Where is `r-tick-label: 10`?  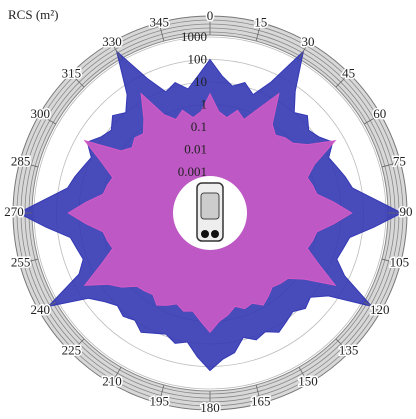
r-tick-label: 10 is located at coordinates (200, 81).